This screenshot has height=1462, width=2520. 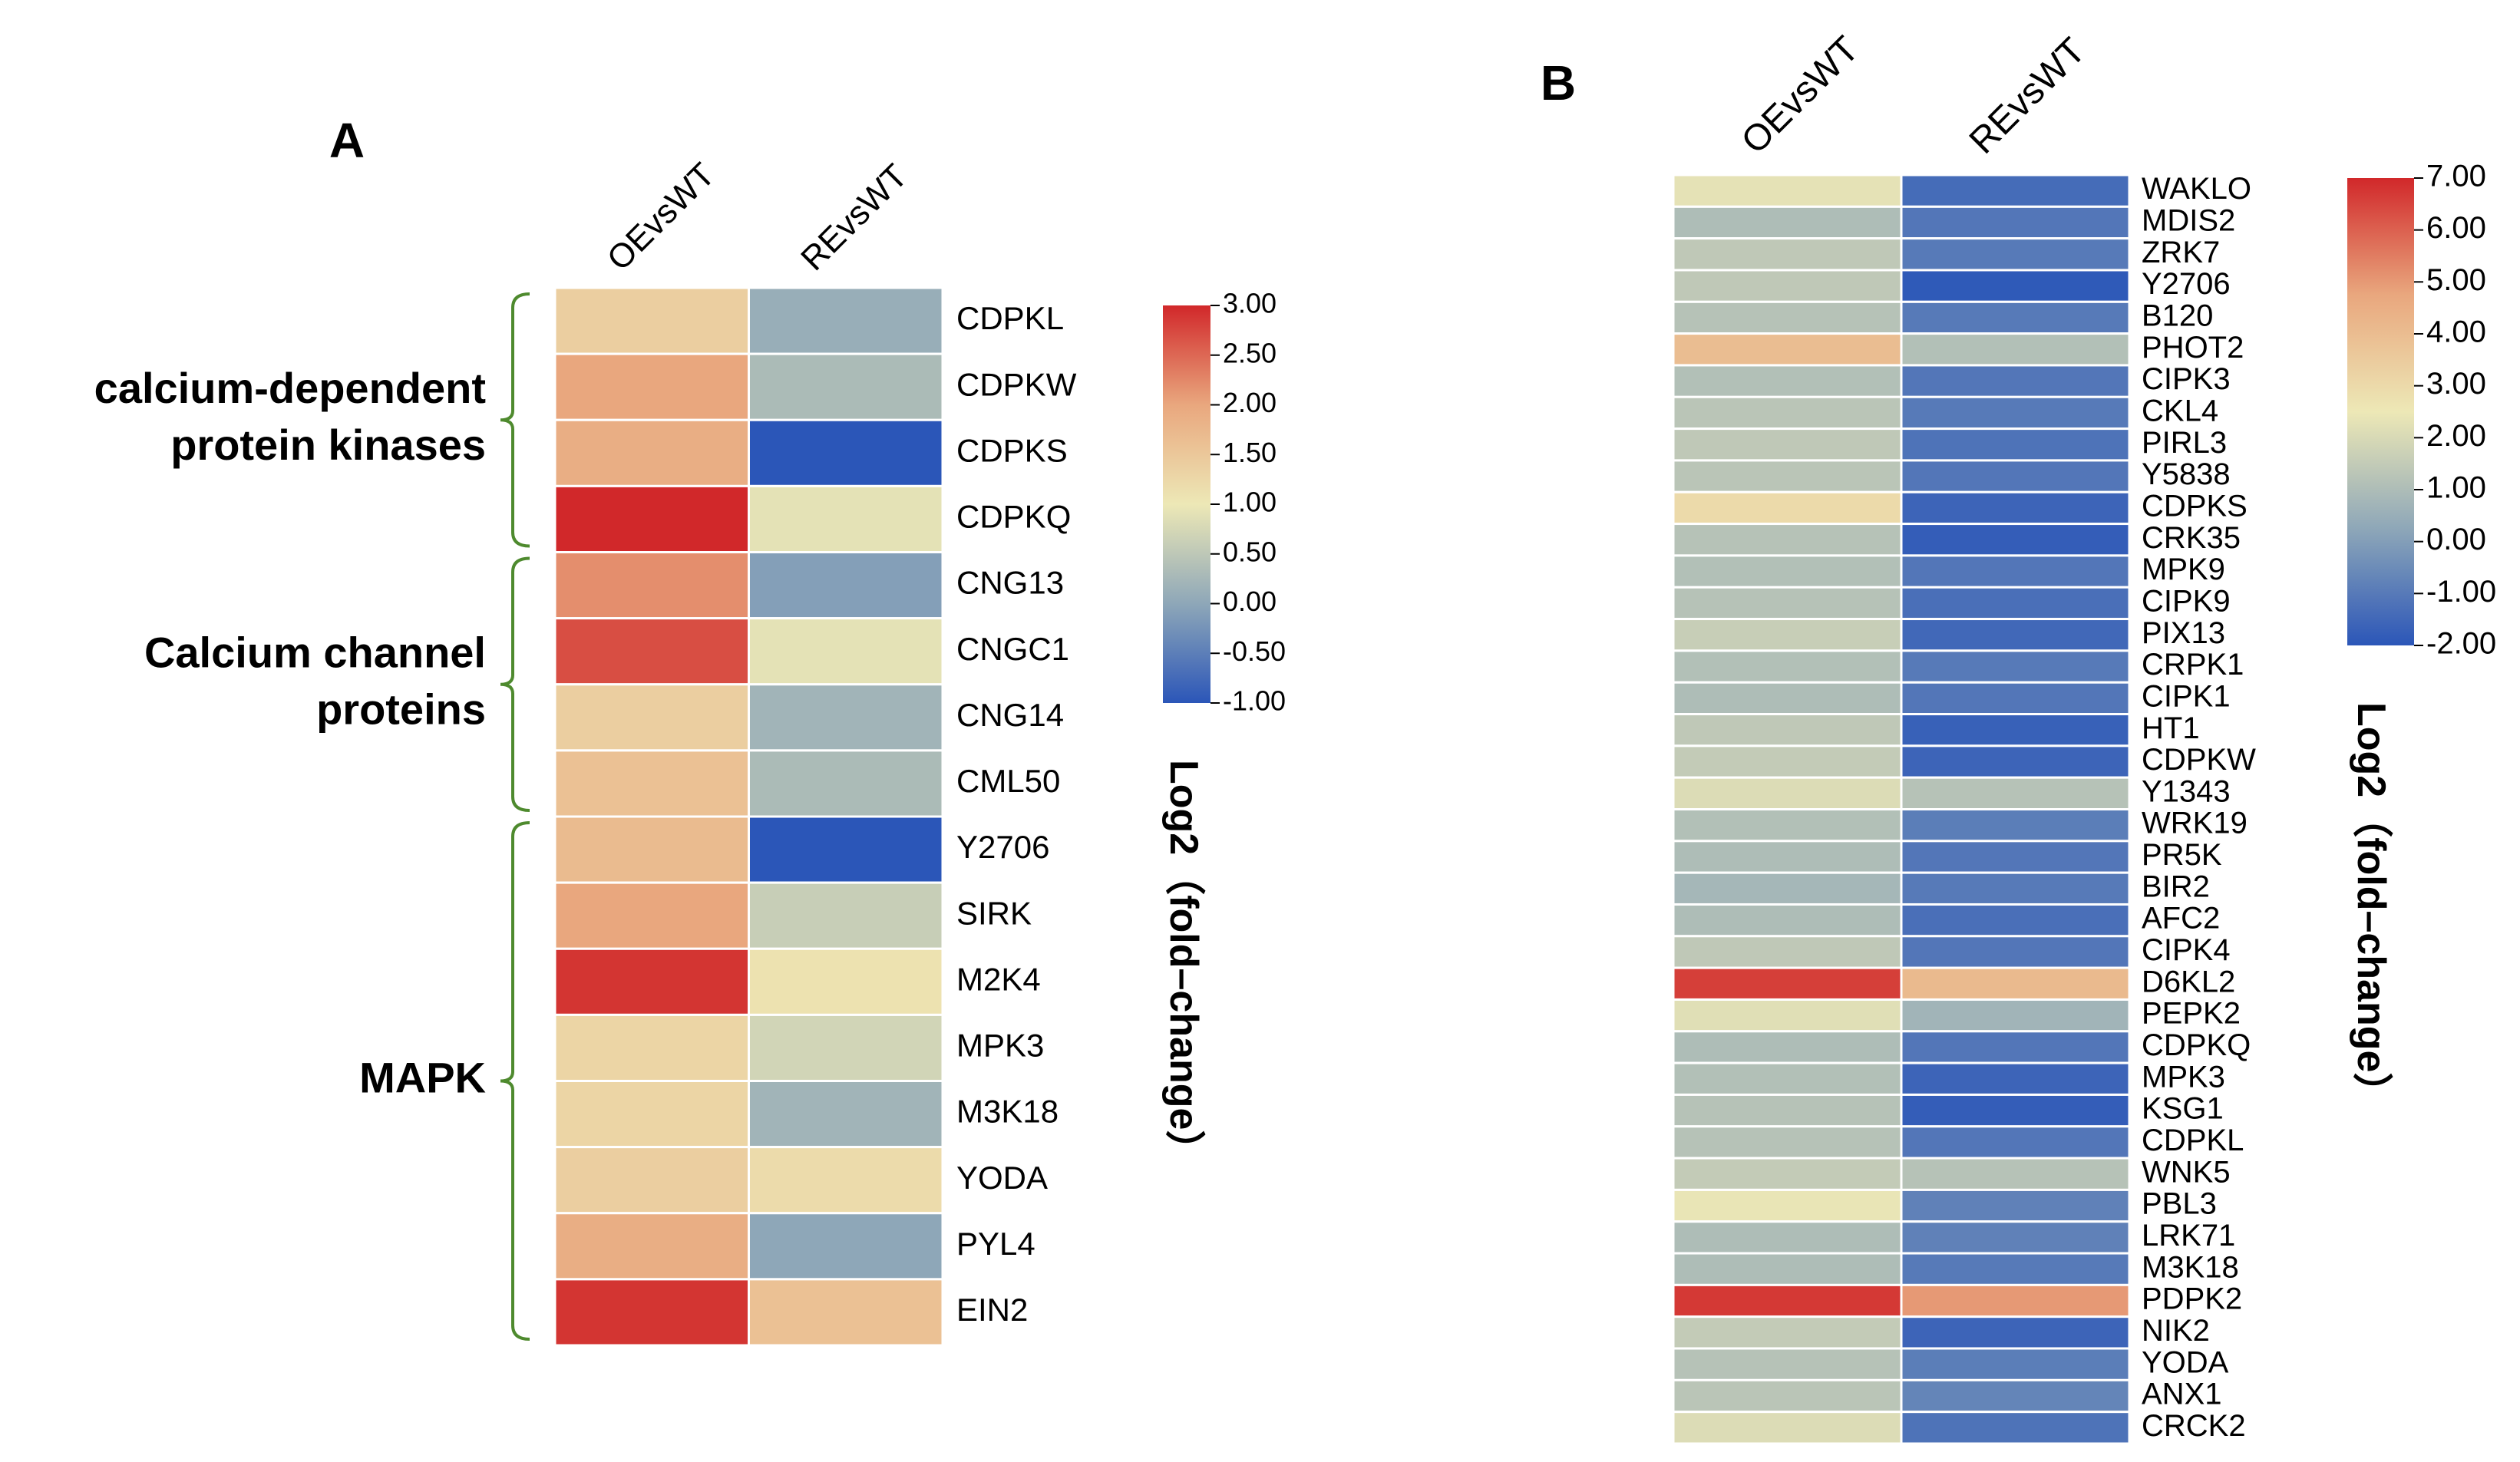 I want to click on row-label: CIPK9, so click(x=2186, y=601).